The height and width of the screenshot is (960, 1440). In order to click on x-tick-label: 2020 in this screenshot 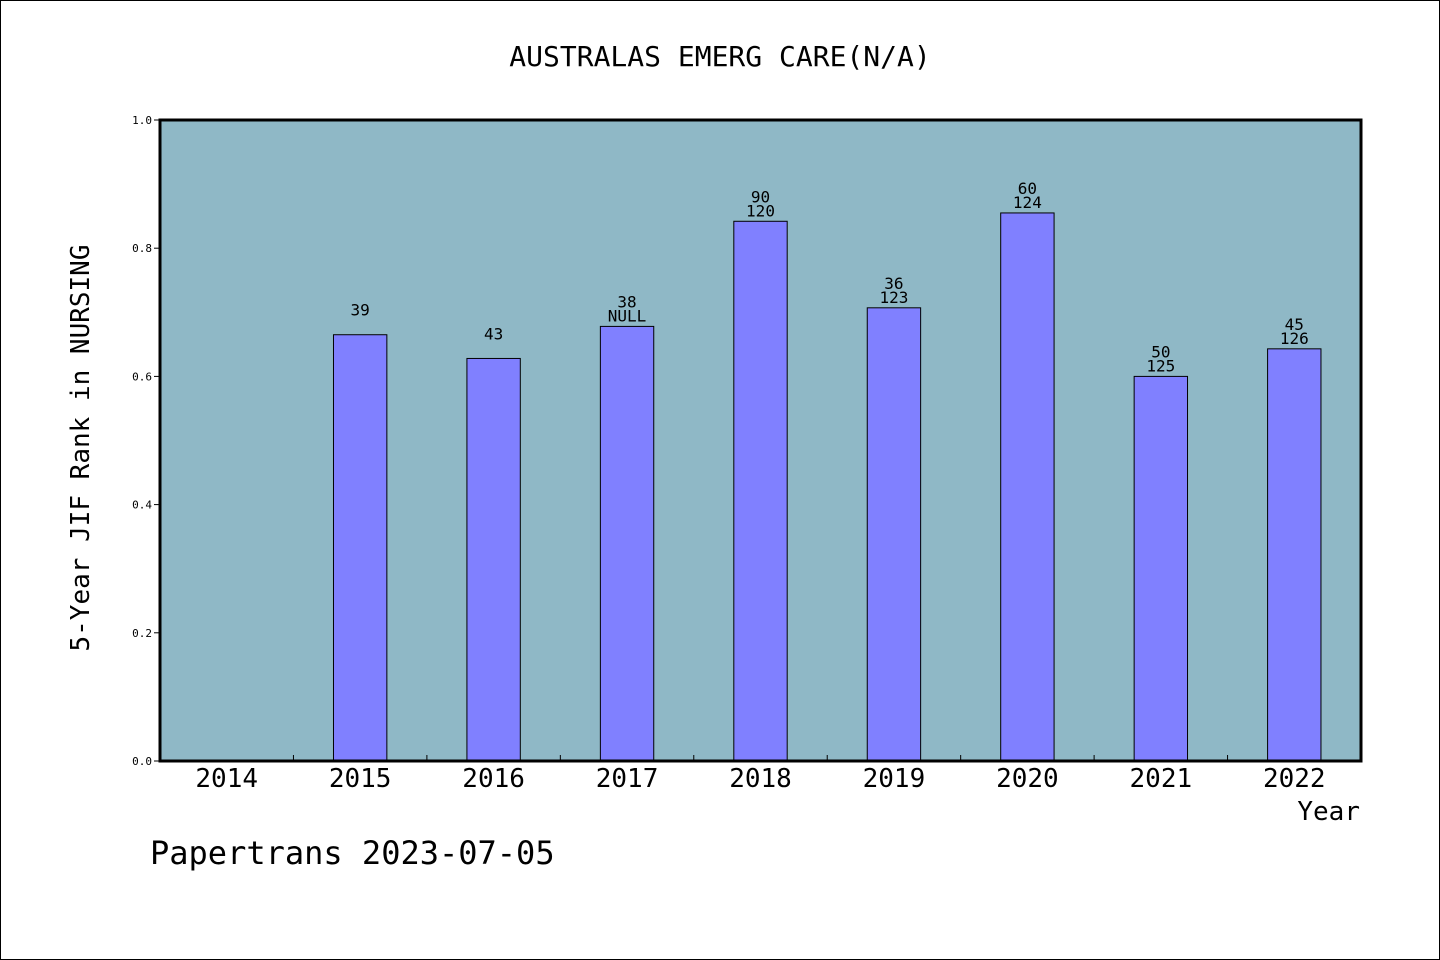, I will do `click(1027, 779)`.